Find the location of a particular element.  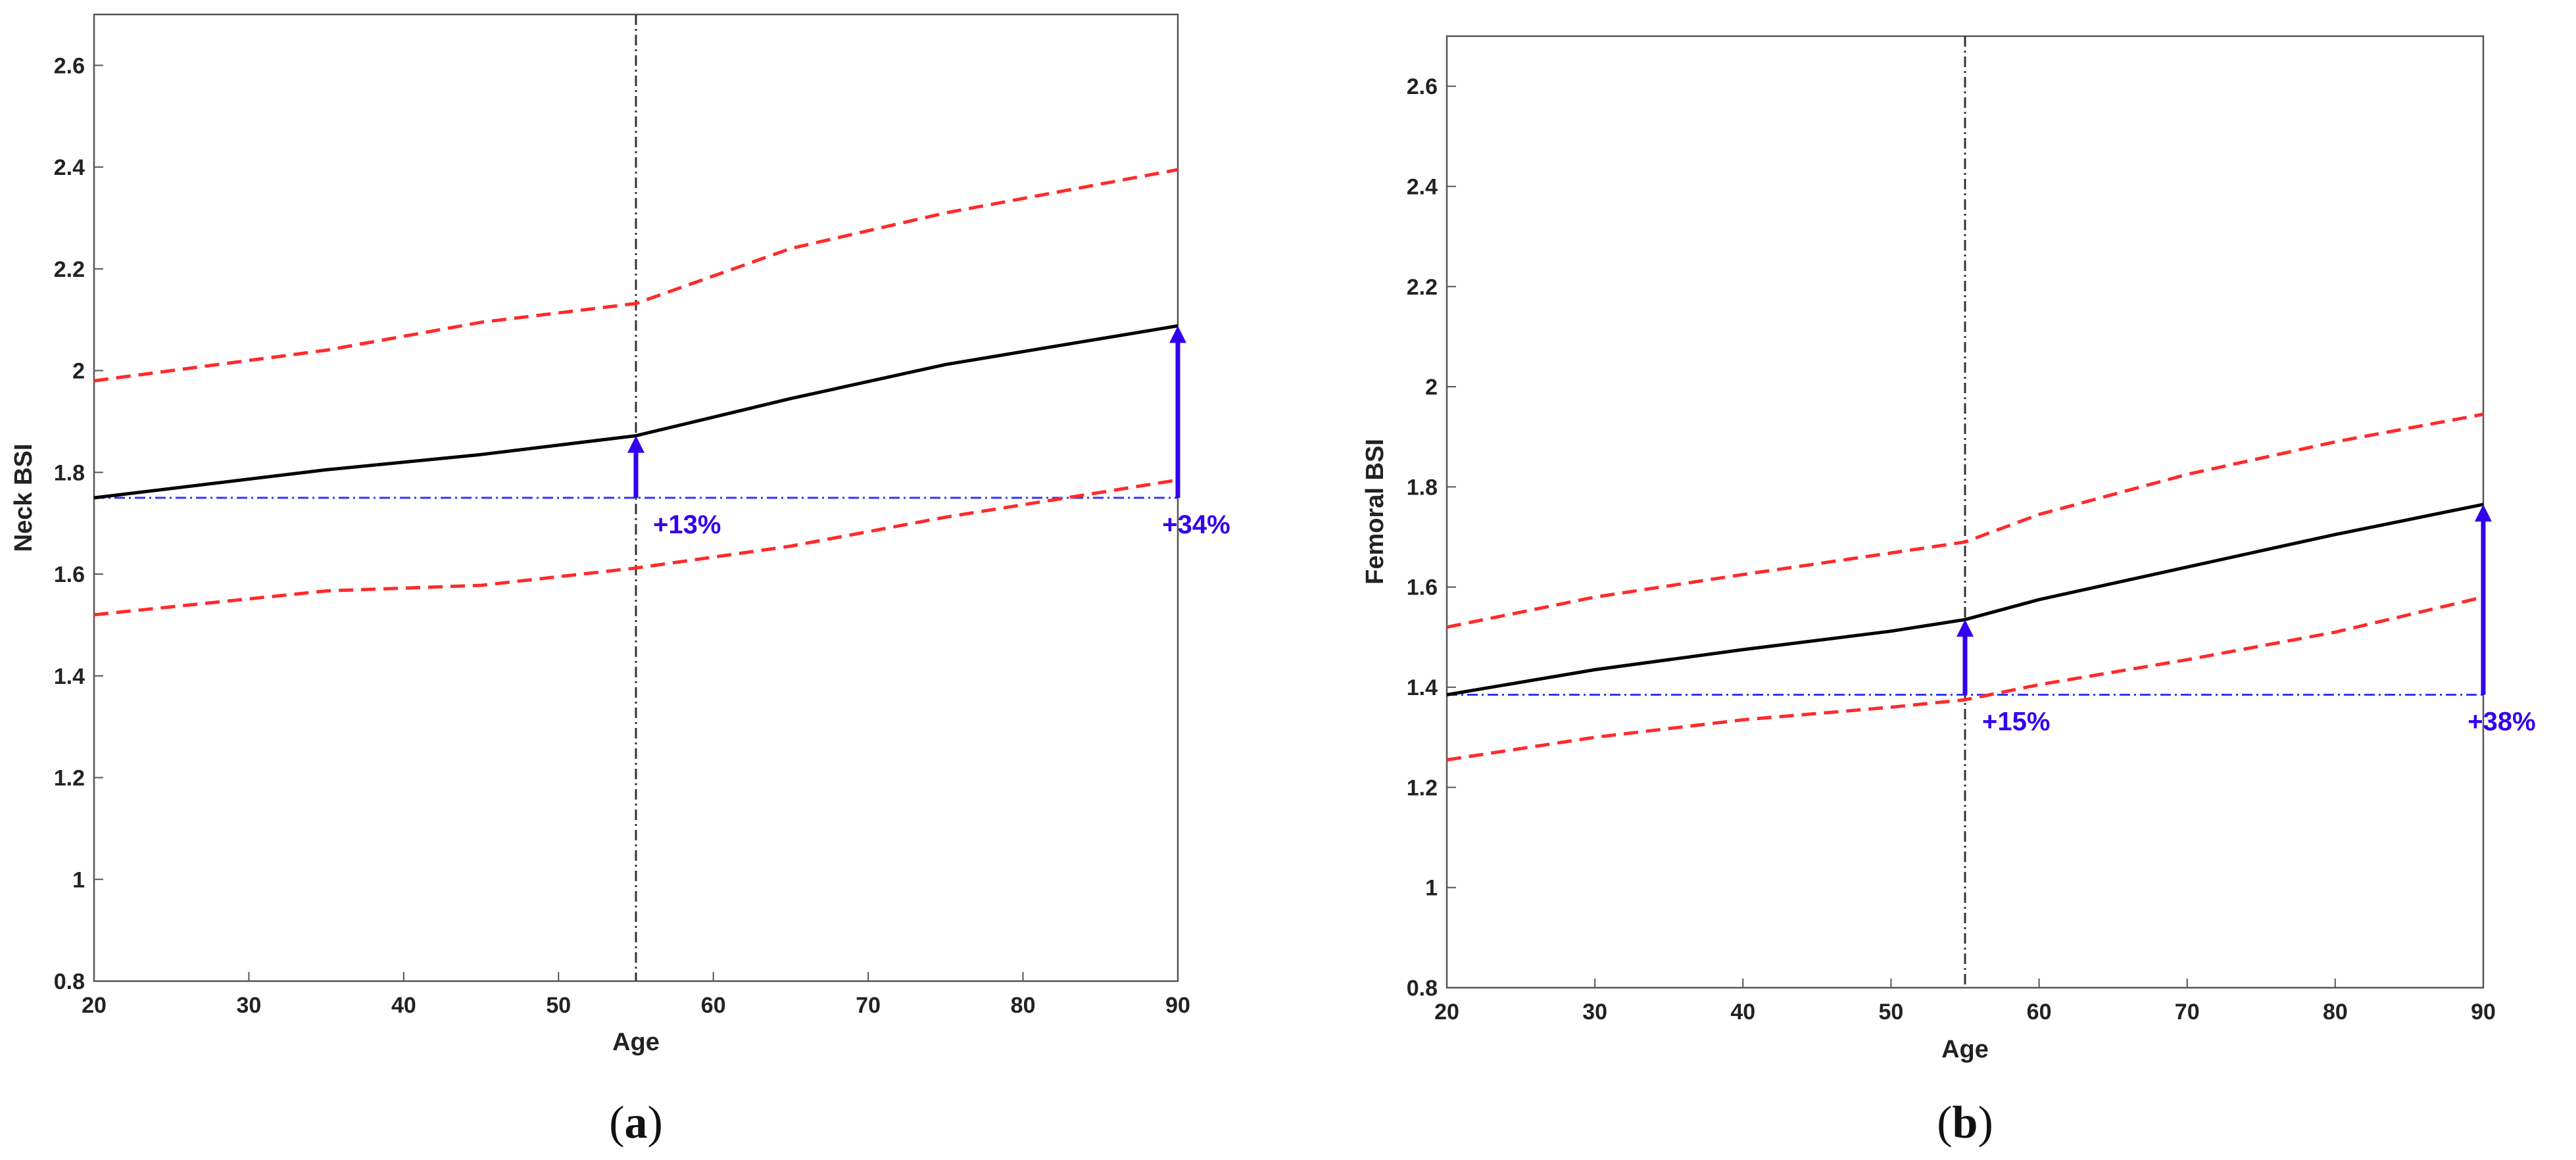

panel-letter: b is located at coordinates (1965, 1123).